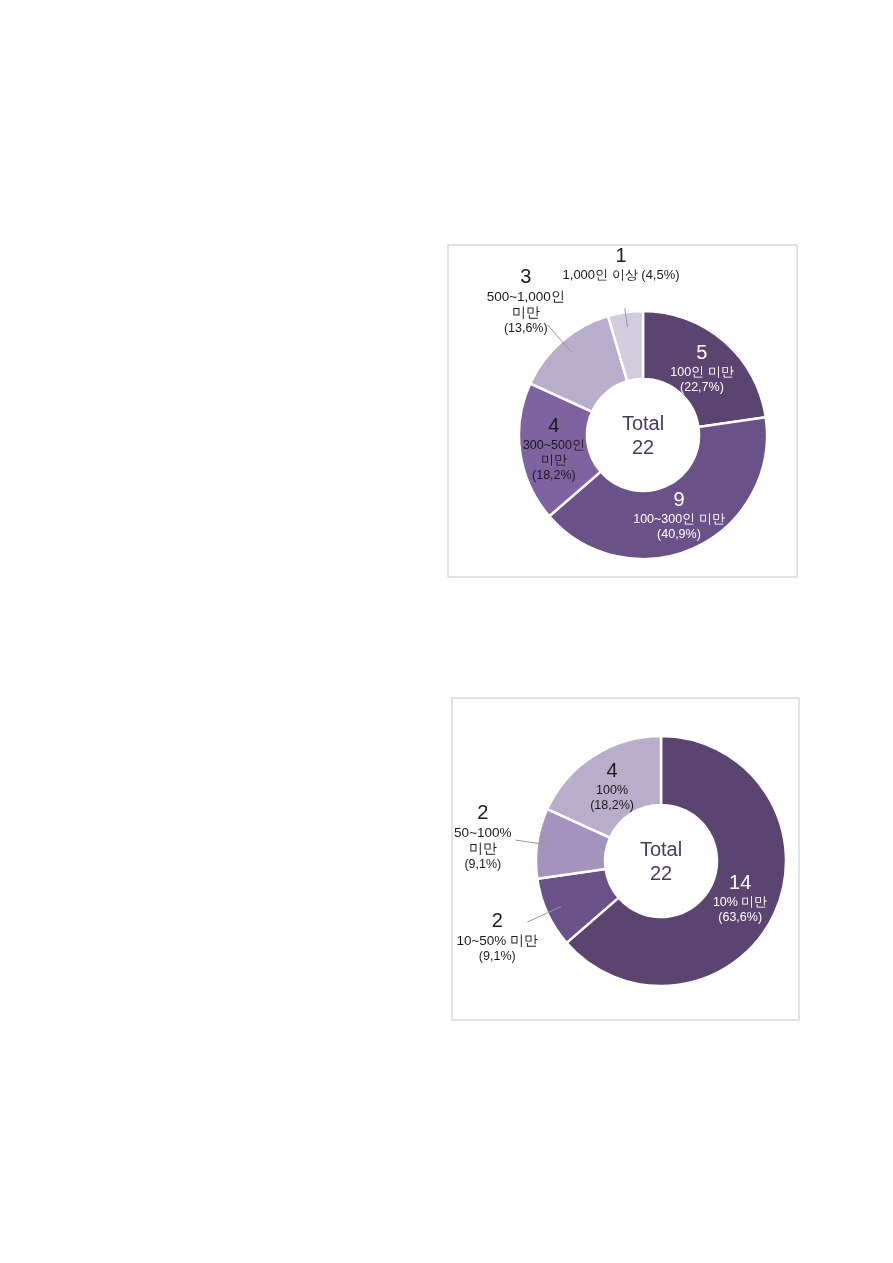  I want to click on data-label: 9, so click(679, 498).